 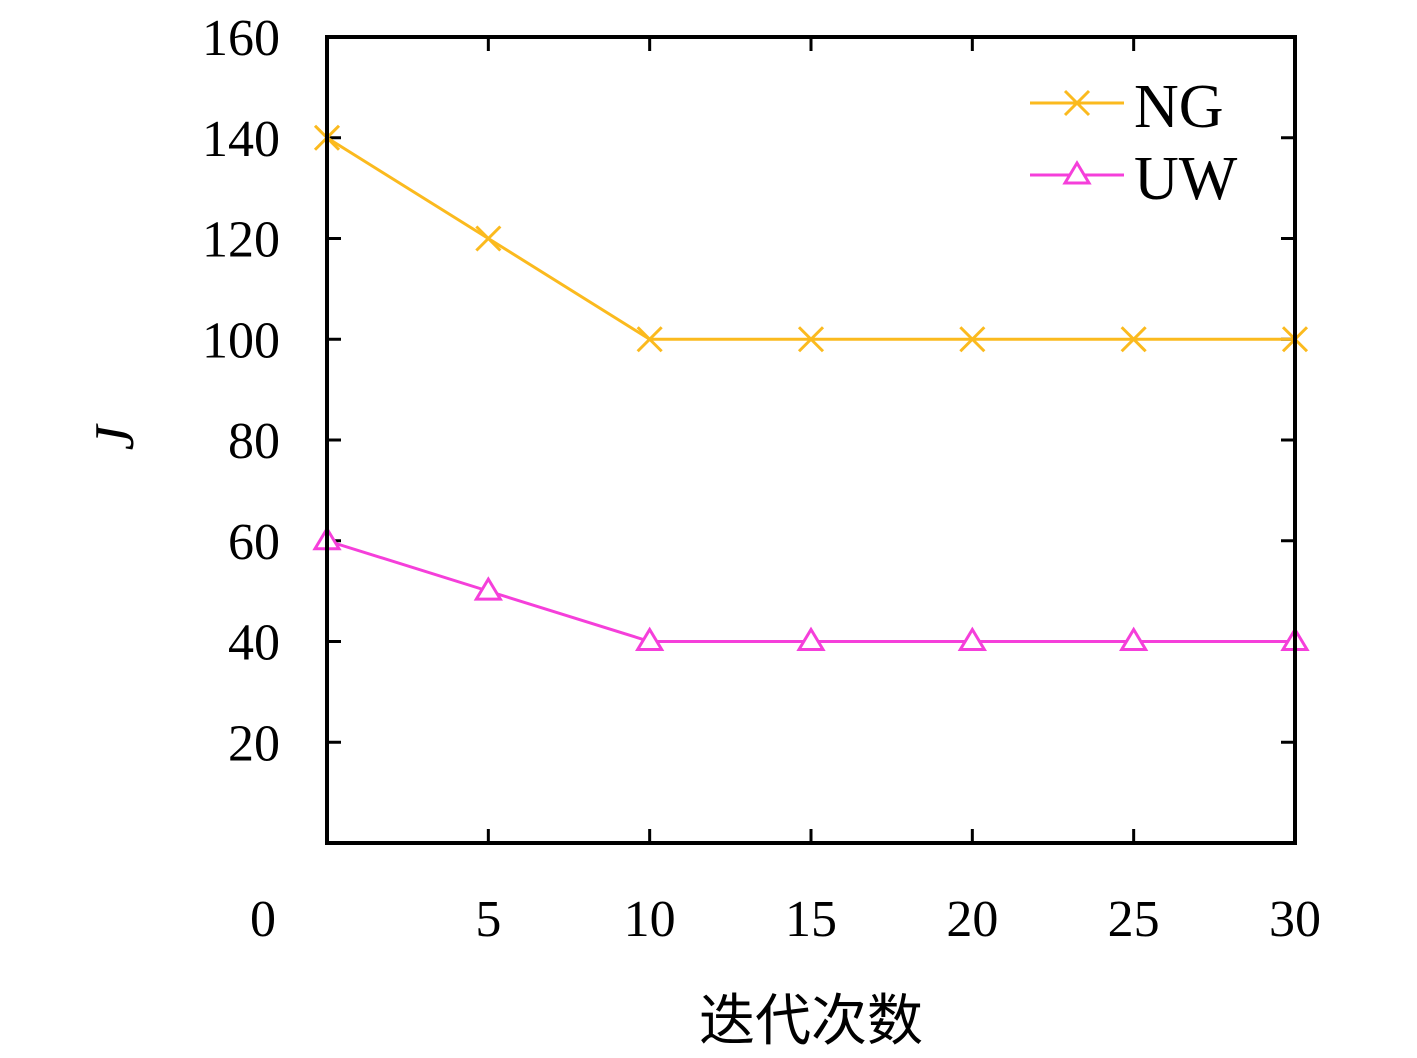 I want to click on x-tick-label: 20, so click(x=972, y=919).